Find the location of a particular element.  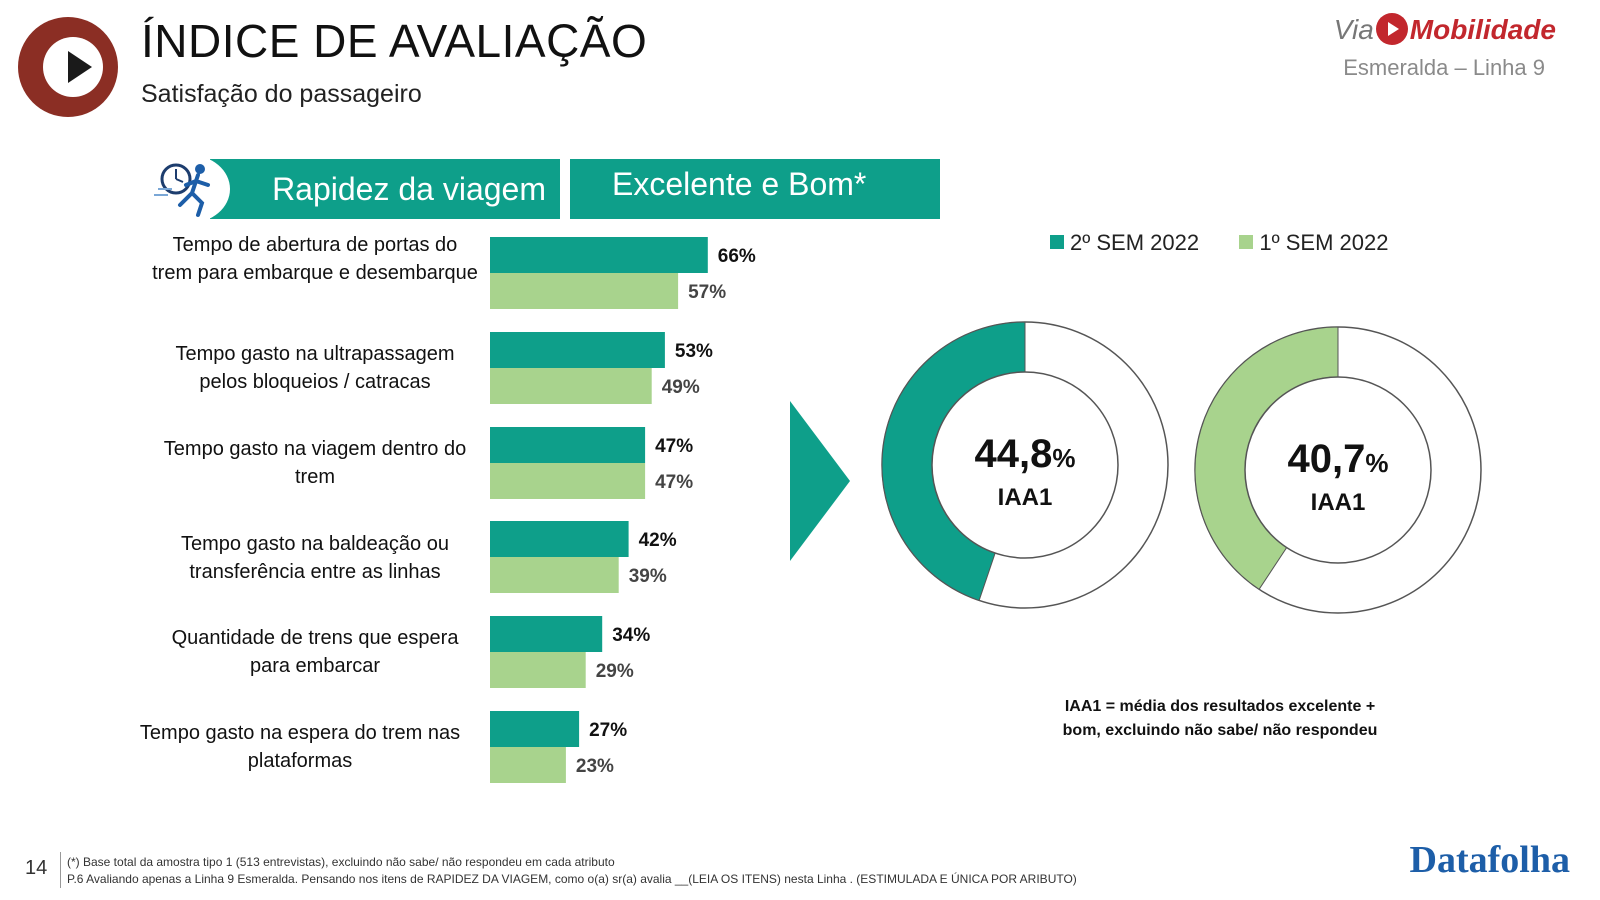

legend: 2º SEM 2022 1º SEM 2022 is located at coordinates (1219, 243).